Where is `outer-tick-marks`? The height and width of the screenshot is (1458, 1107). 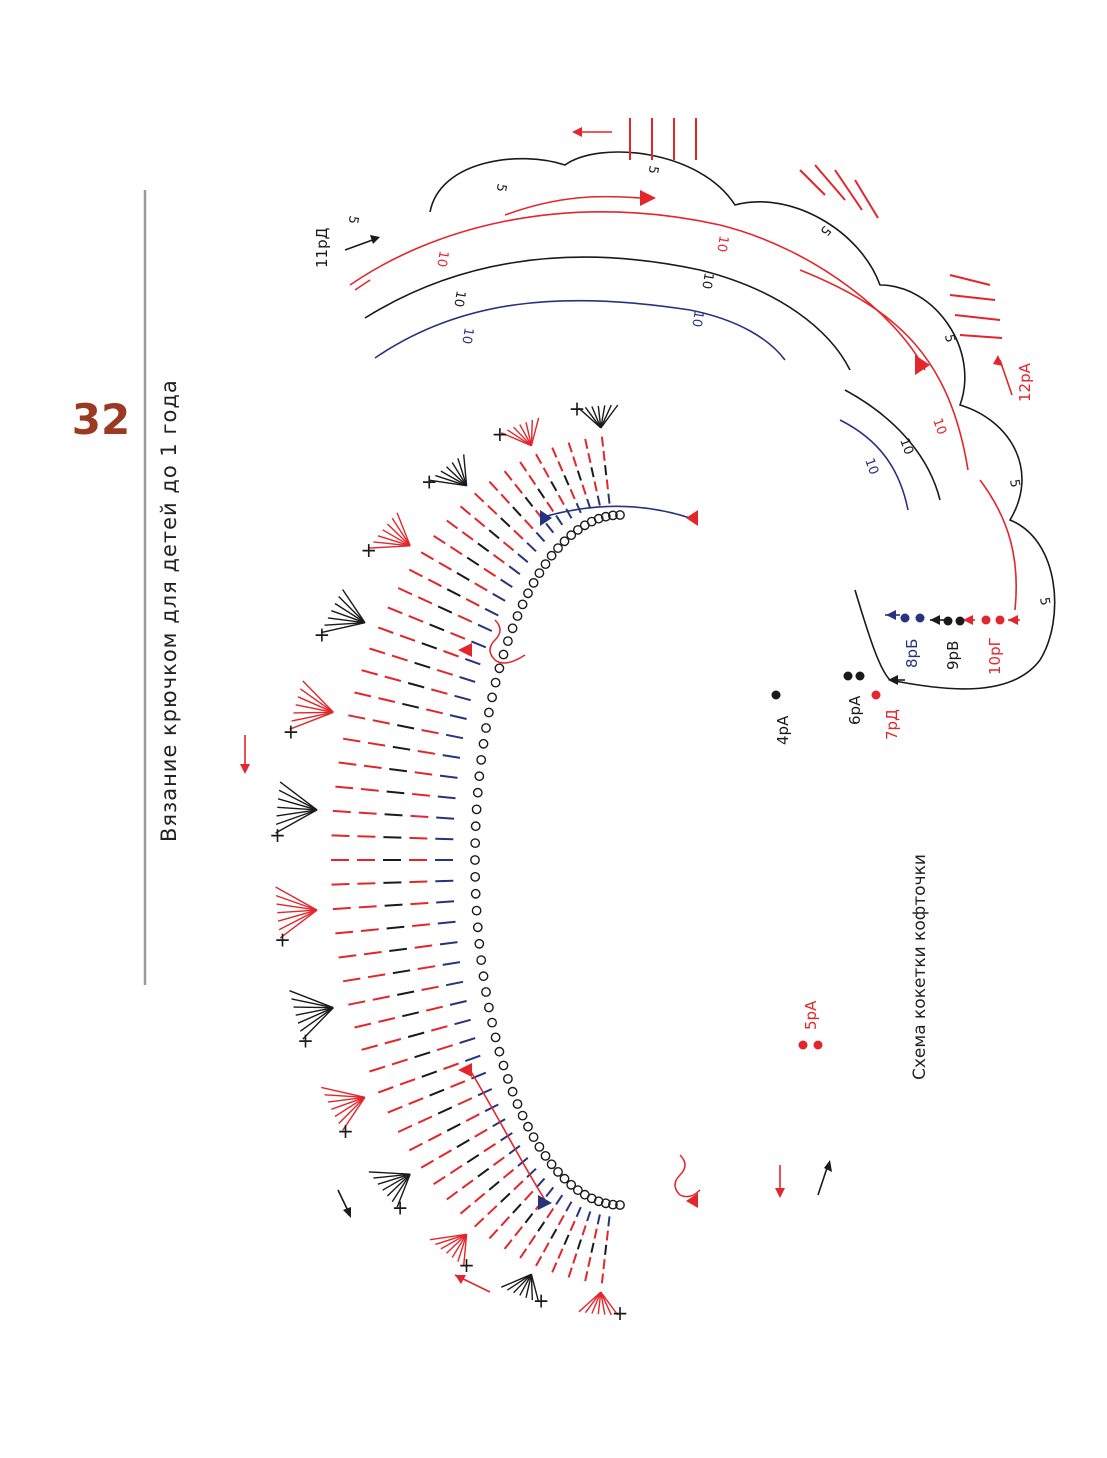 outer-tick-marks is located at coordinates (816, 228).